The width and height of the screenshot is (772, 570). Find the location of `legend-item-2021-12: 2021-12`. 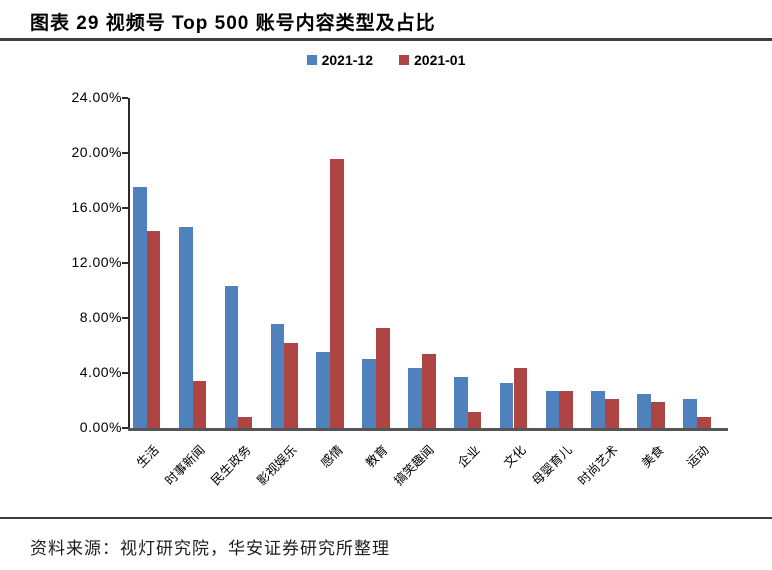

legend-item-2021-12: 2021-12 is located at coordinates (339, 60).